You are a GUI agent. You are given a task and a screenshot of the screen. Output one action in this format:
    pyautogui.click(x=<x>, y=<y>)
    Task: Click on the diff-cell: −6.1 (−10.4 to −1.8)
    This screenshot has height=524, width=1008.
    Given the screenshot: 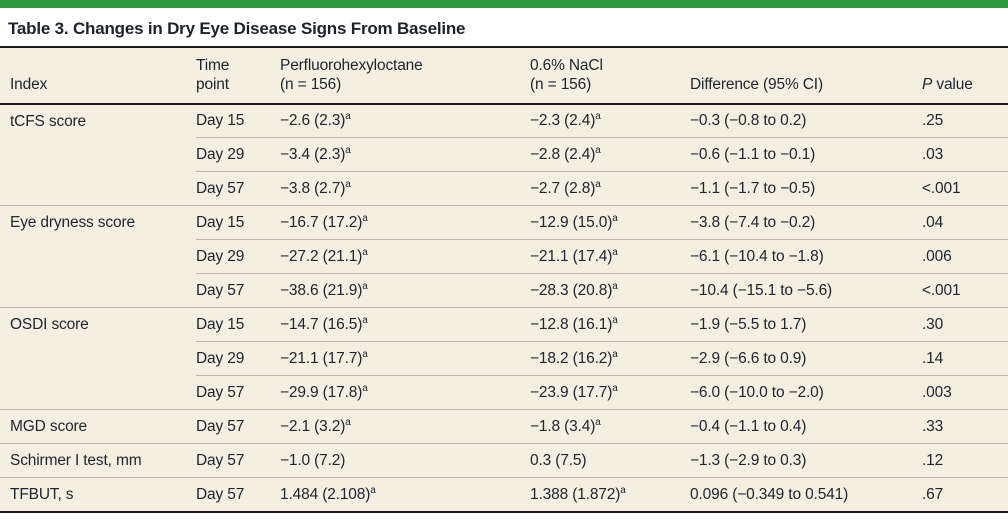 What is the action you would take?
    pyautogui.click(x=806, y=256)
    